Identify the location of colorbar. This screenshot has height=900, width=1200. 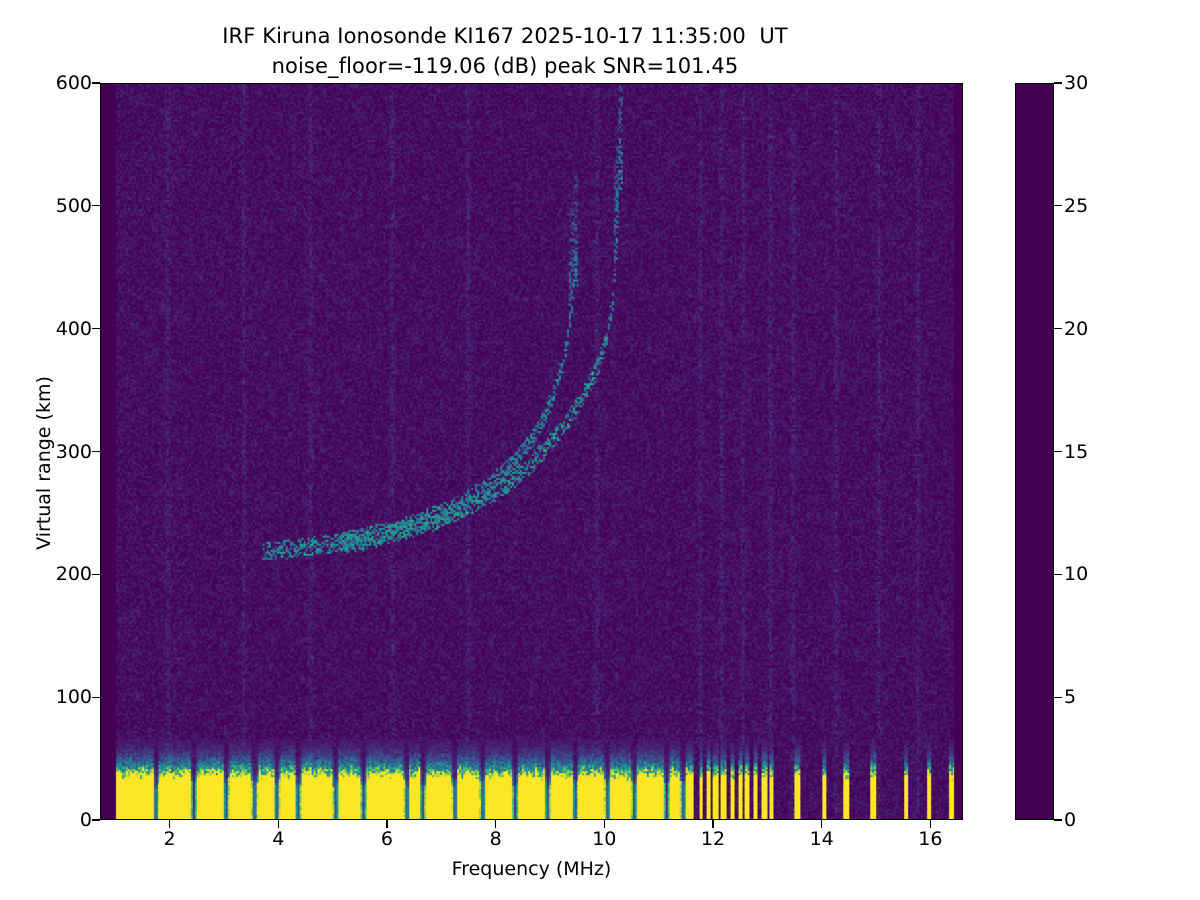
(1034, 451).